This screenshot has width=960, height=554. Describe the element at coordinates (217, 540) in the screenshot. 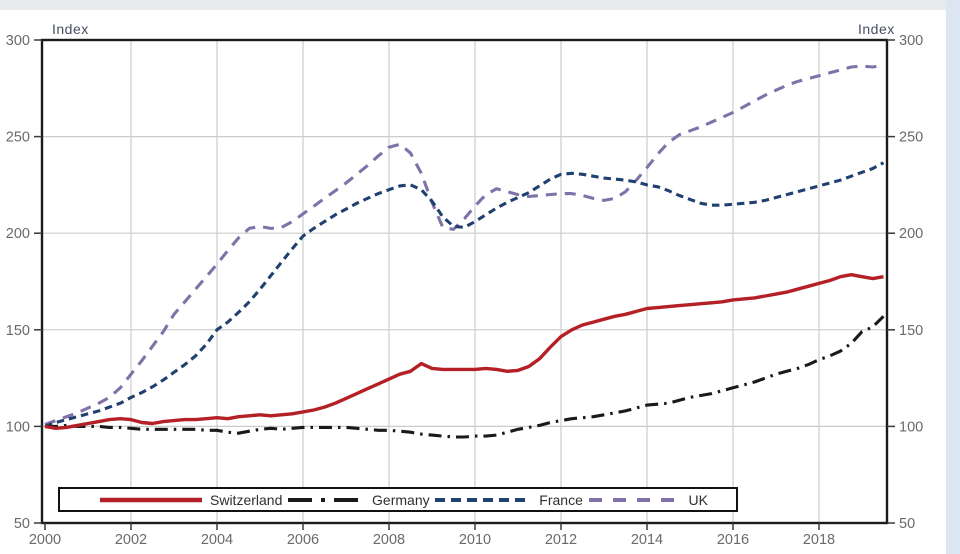

I see `x-tick-label: 2004` at that location.